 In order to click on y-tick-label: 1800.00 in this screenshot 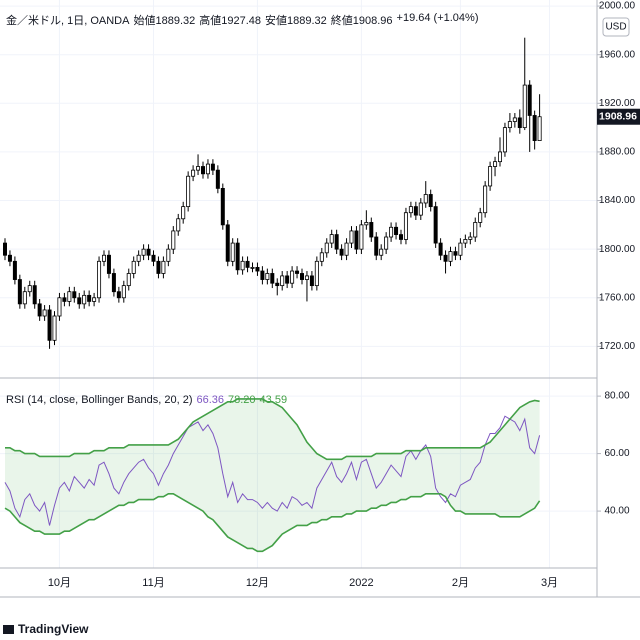, I will do `click(617, 249)`.